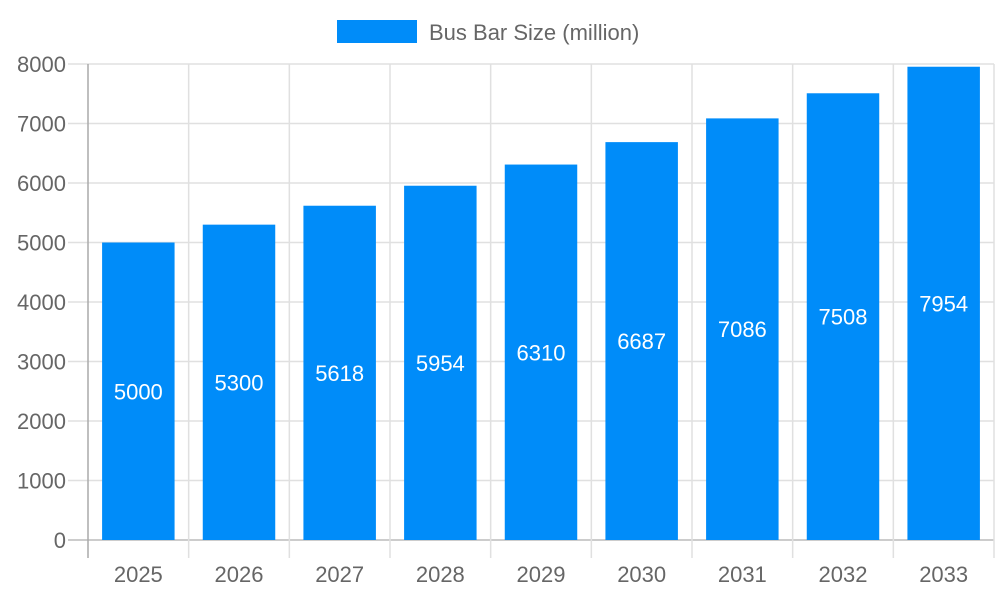 The width and height of the screenshot is (1000, 605). Describe the element at coordinates (339, 574) in the screenshot. I see `x-tick-label: 2027` at that location.